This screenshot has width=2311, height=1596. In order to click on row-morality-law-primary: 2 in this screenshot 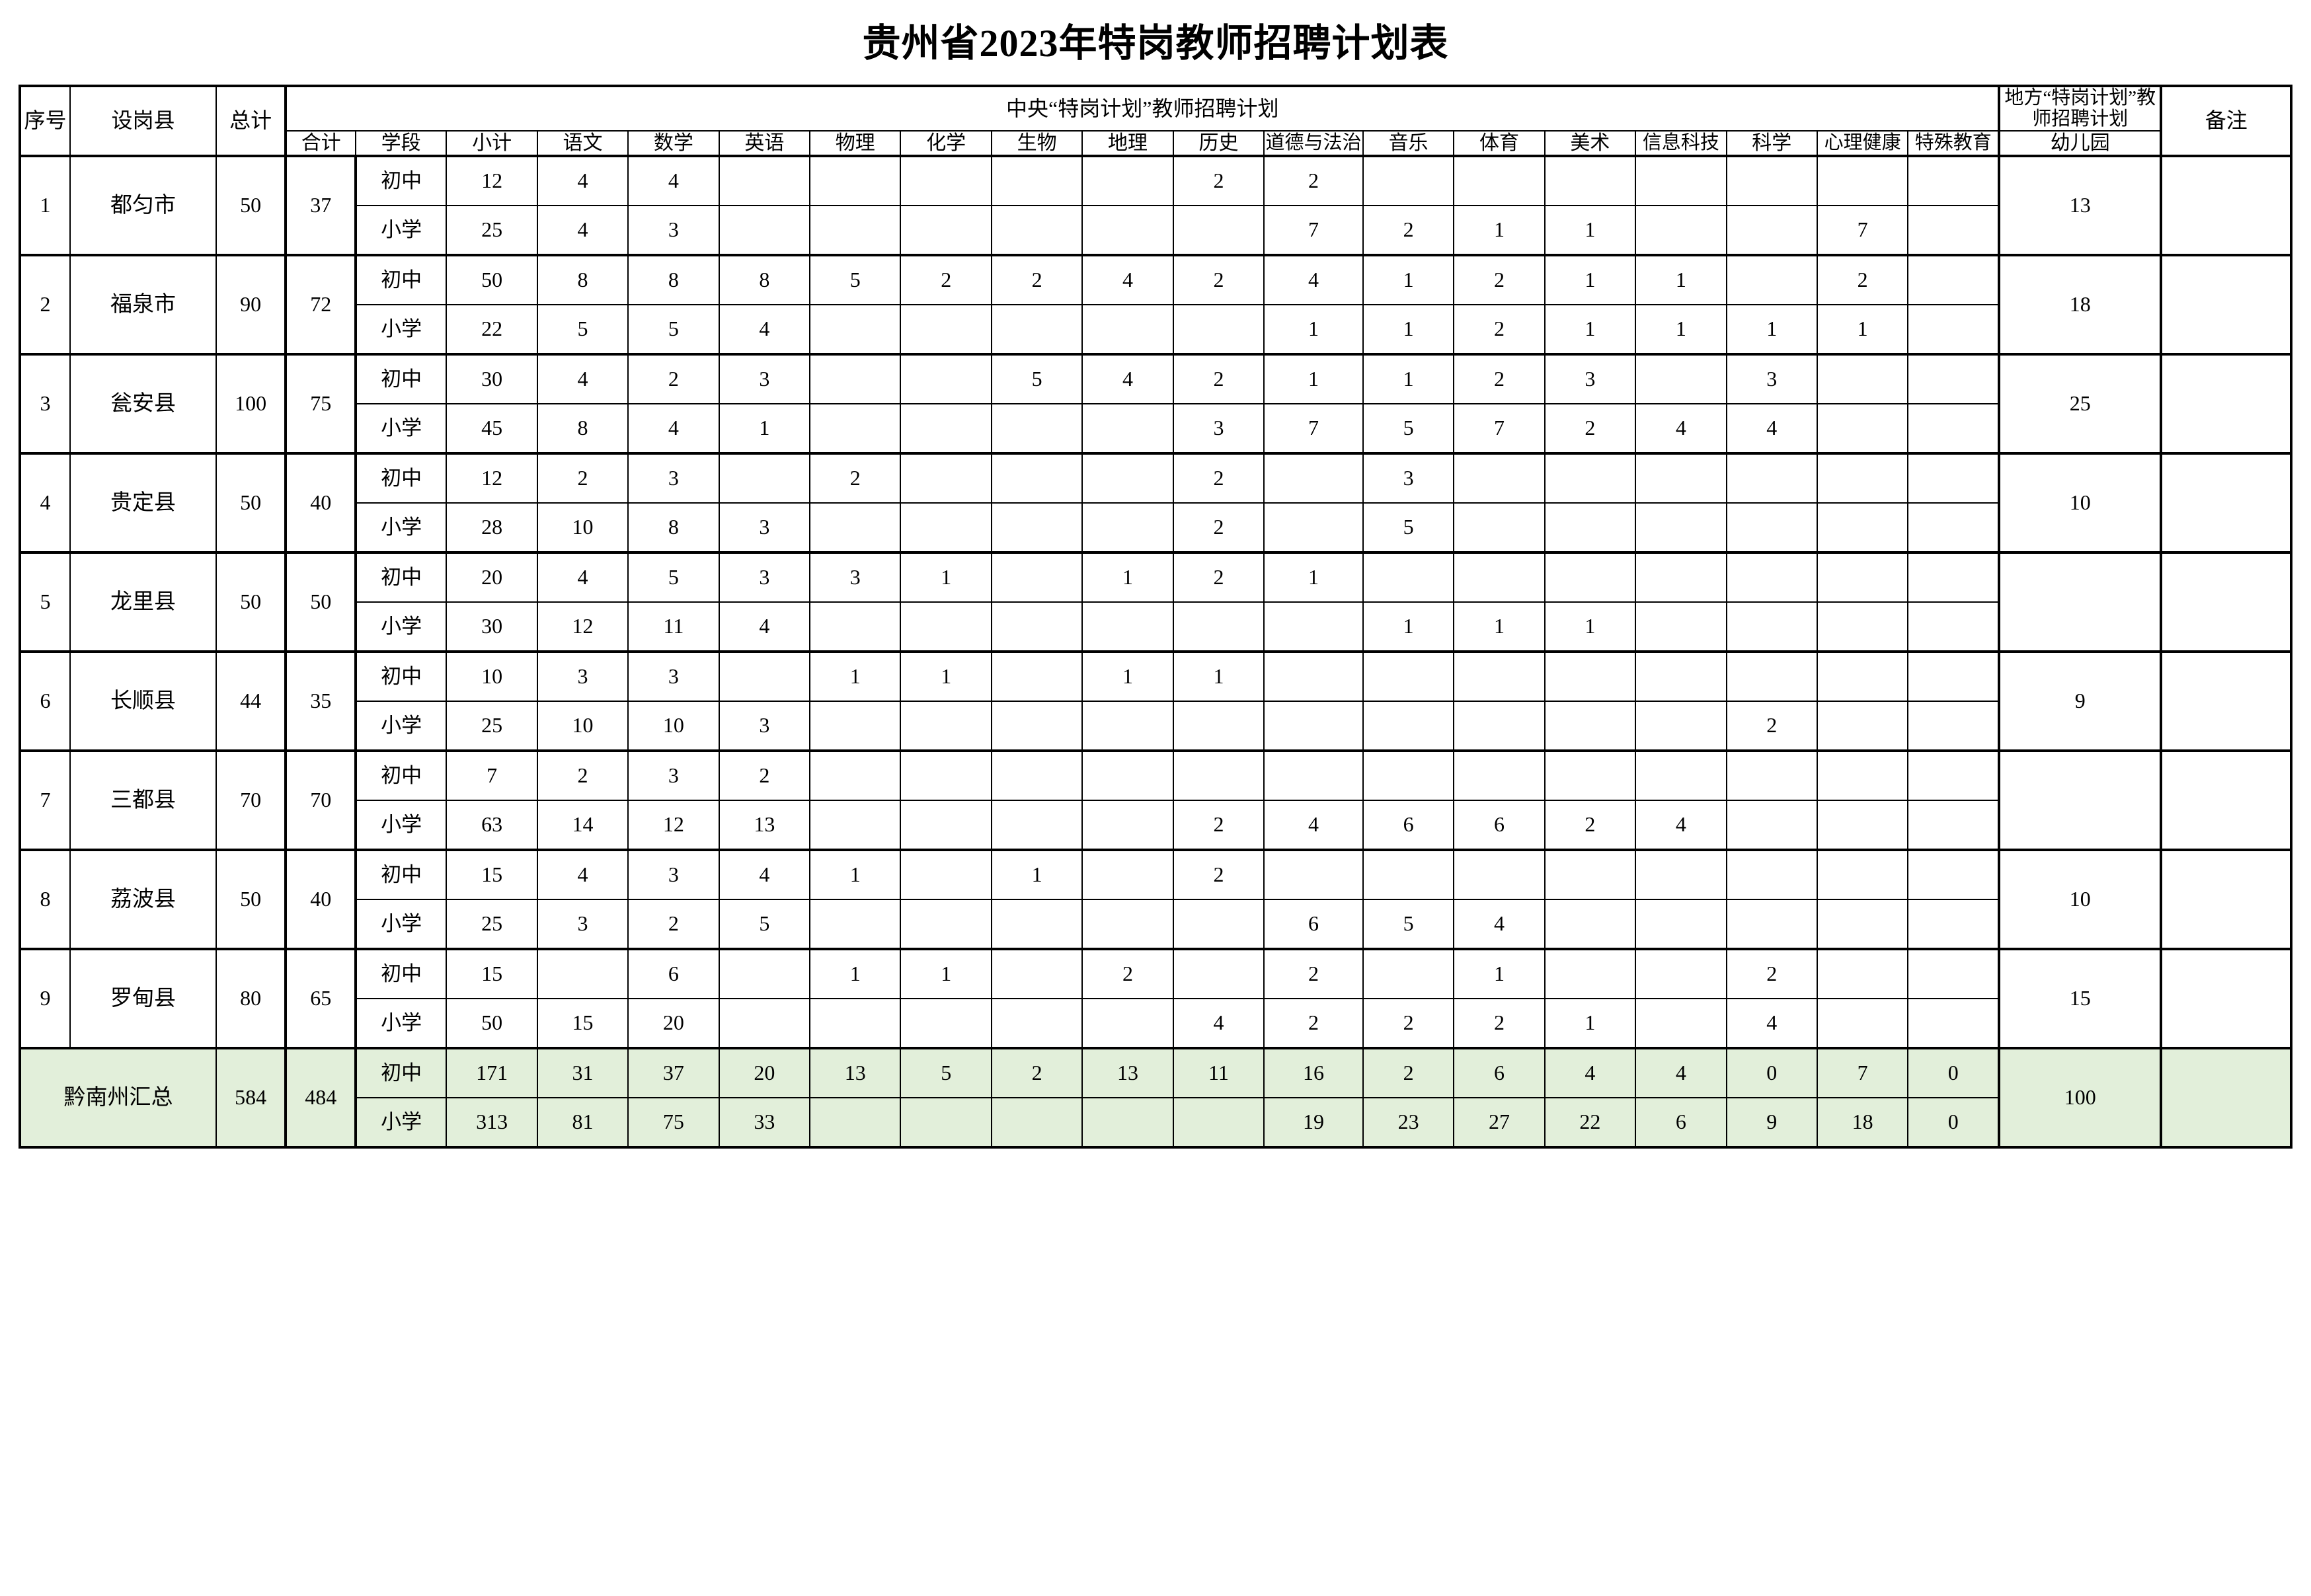, I will do `click(1313, 1023)`.